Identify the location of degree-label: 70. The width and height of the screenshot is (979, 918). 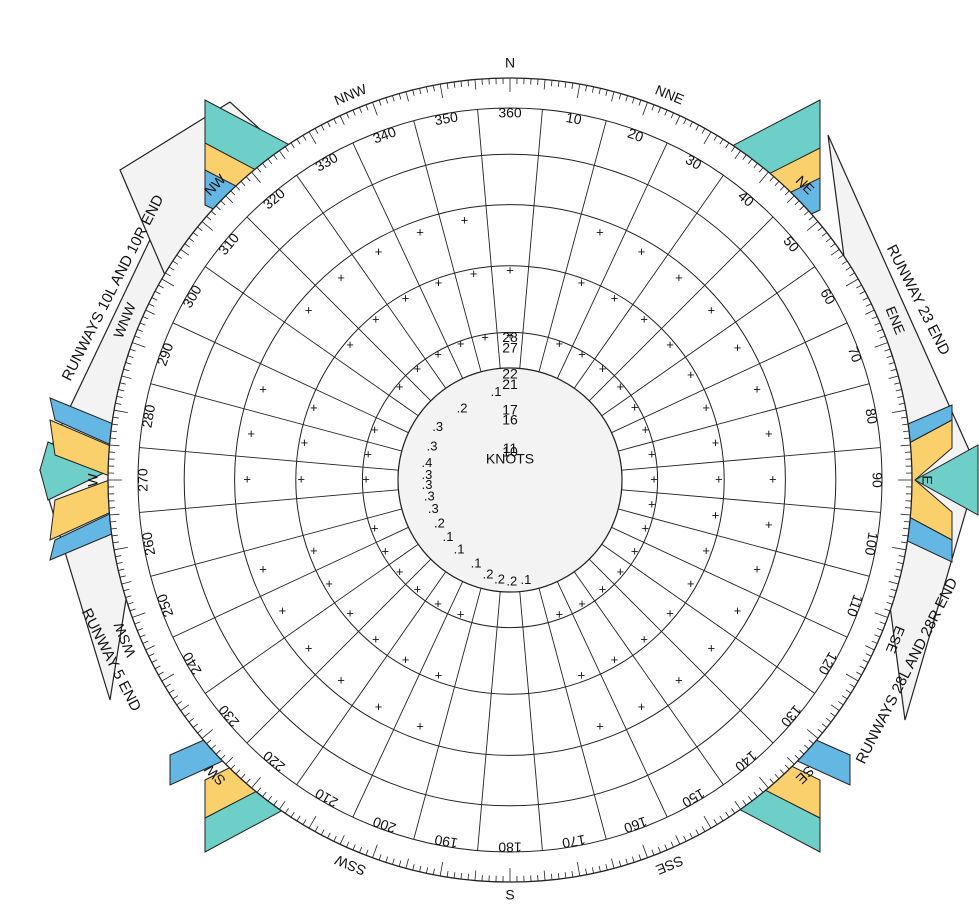
(855, 354).